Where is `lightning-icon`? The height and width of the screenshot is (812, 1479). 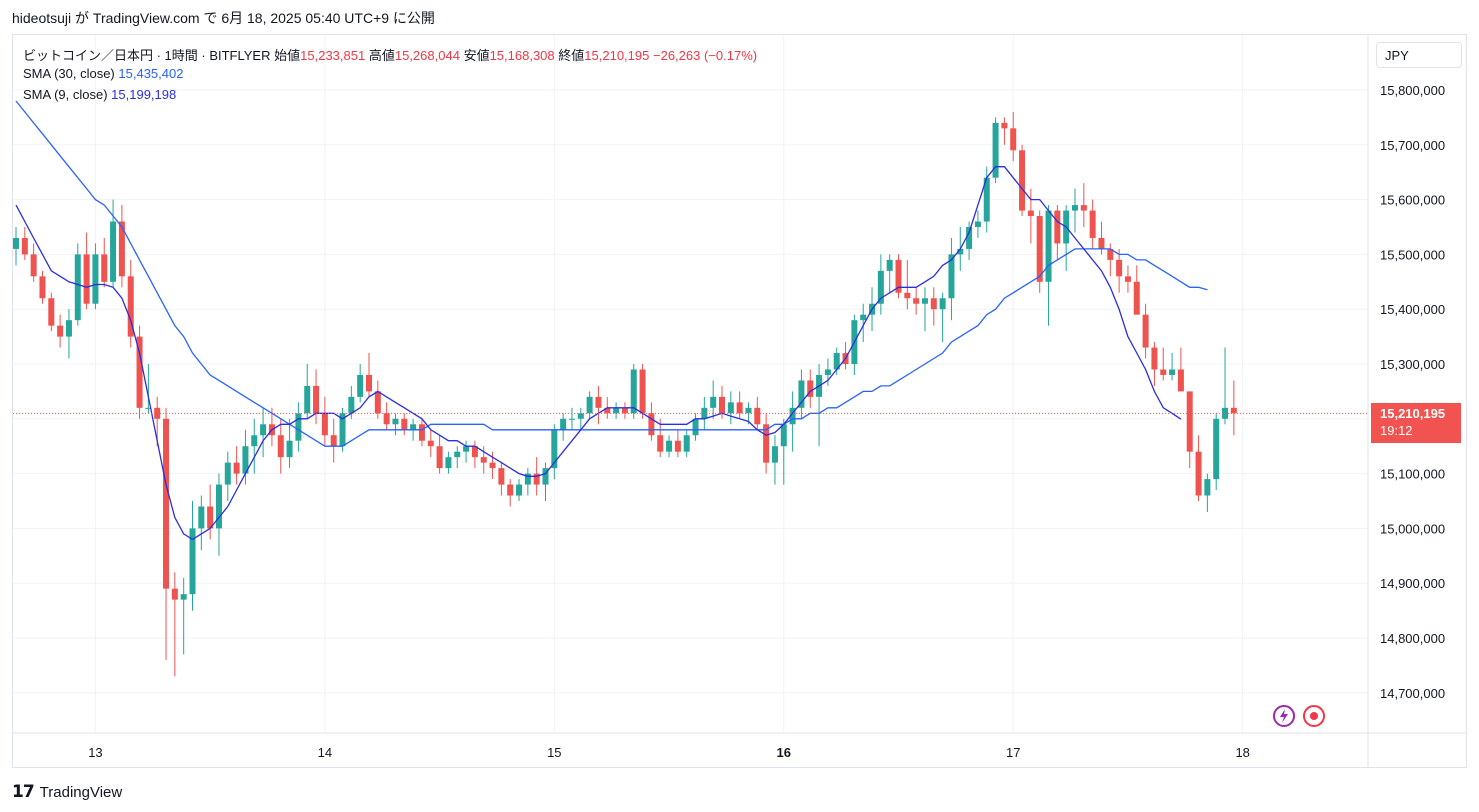 lightning-icon is located at coordinates (1284, 716).